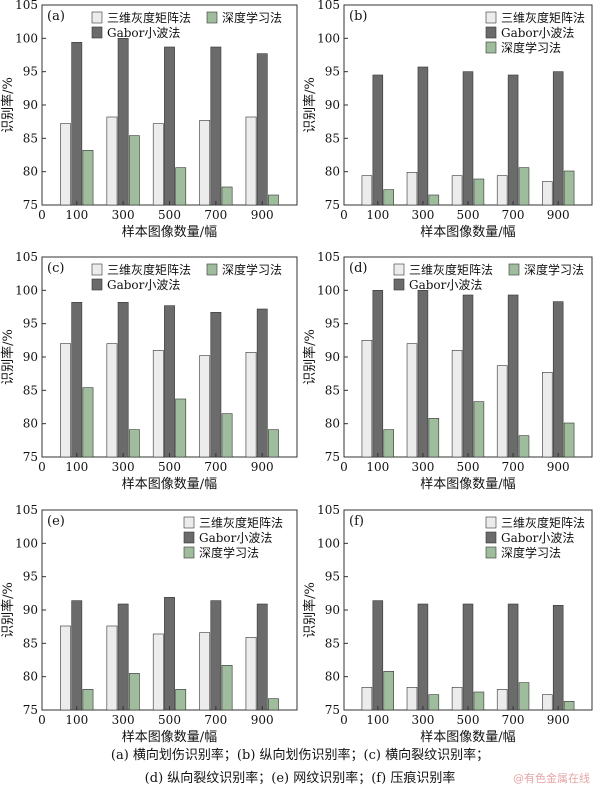 The height and width of the screenshot is (794, 600). Describe the element at coordinates (56, 521) in the screenshot. I see `panel-label: (e)` at that location.